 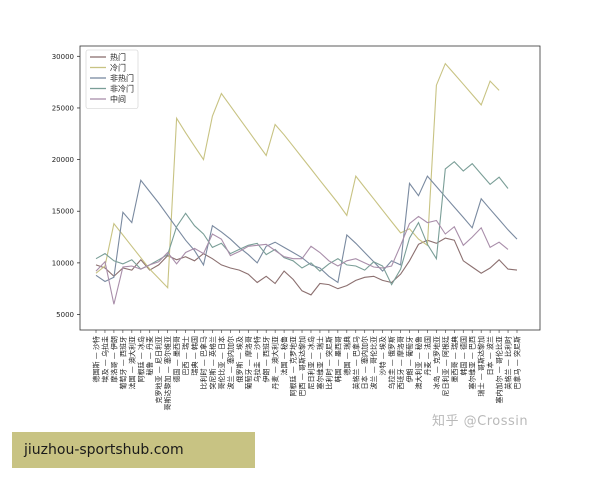 I want to click on x-tick-label: 巴拿马 — 突尼斯, so click(x=517, y=362).